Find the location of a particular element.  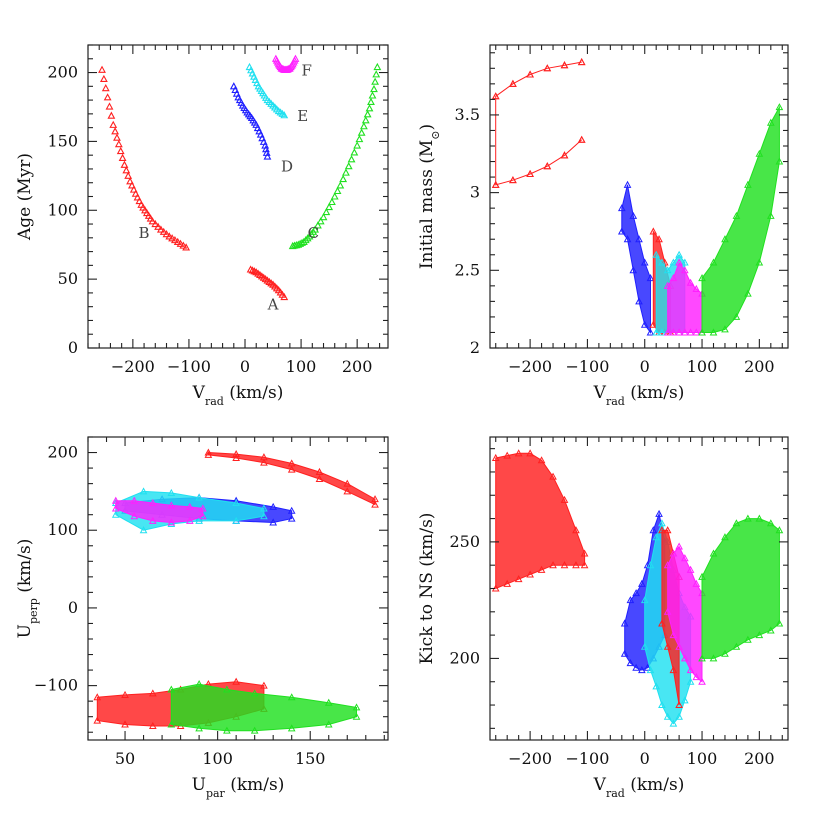

y-tick-label: −100 is located at coordinates (56, 685).